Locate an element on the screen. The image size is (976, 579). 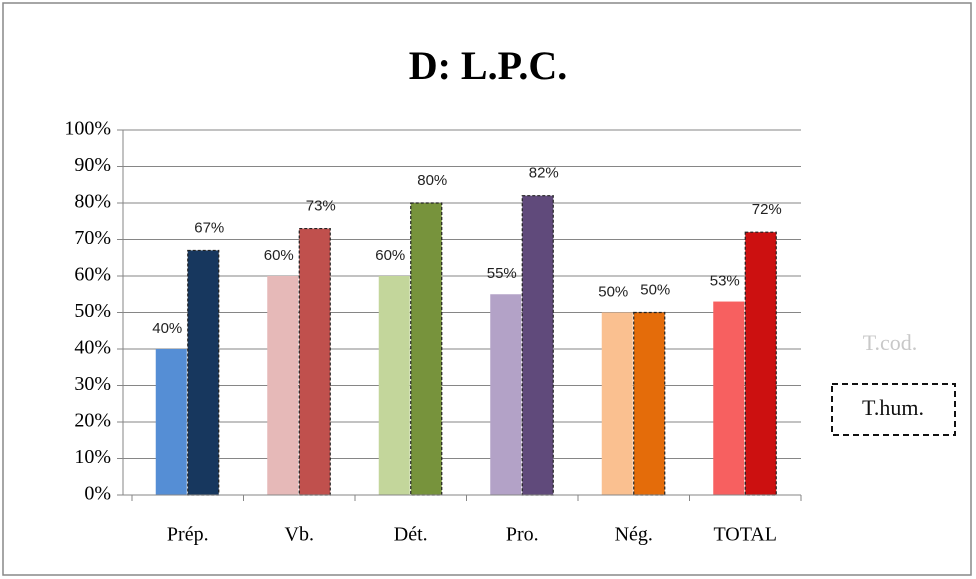
legend-box is located at coordinates (893, 409).